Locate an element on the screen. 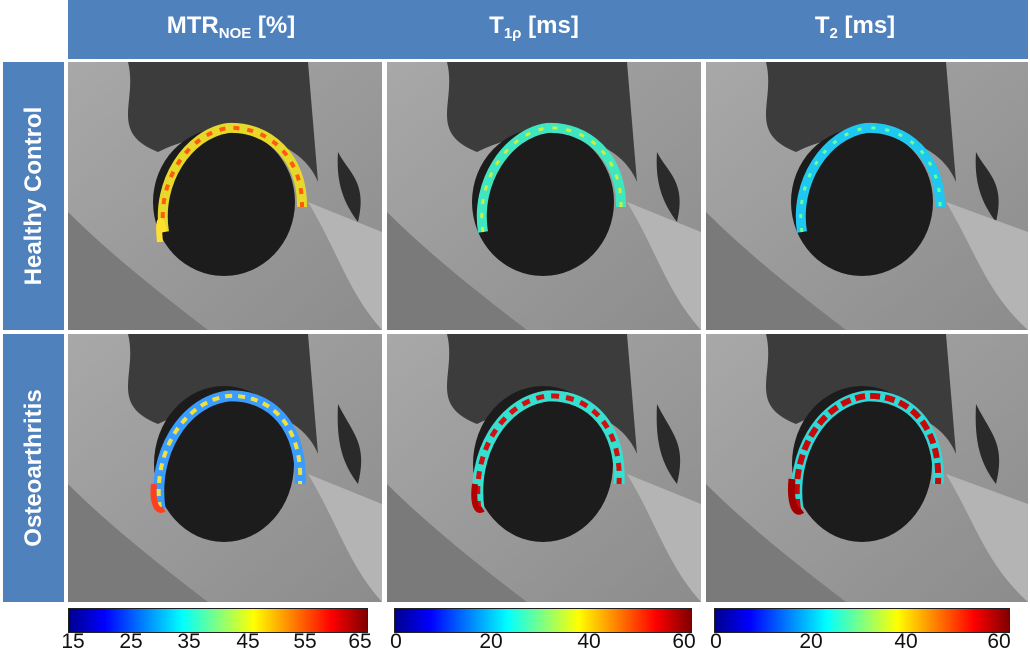 This screenshot has height=654, width=1030. row-title-healthy-control: Healthy Control is located at coordinates (33, 196).